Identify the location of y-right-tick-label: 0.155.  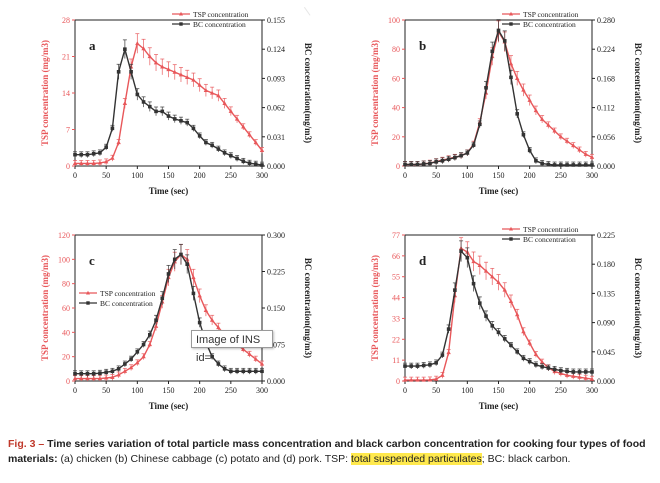
(276, 20).